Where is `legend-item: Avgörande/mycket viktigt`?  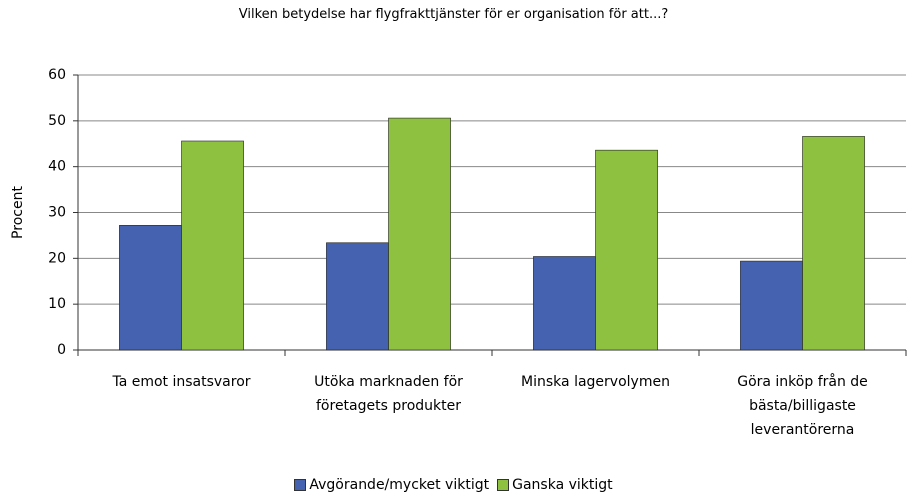
legend-item: Avgörande/mycket viktigt is located at coordinates (391, 485).